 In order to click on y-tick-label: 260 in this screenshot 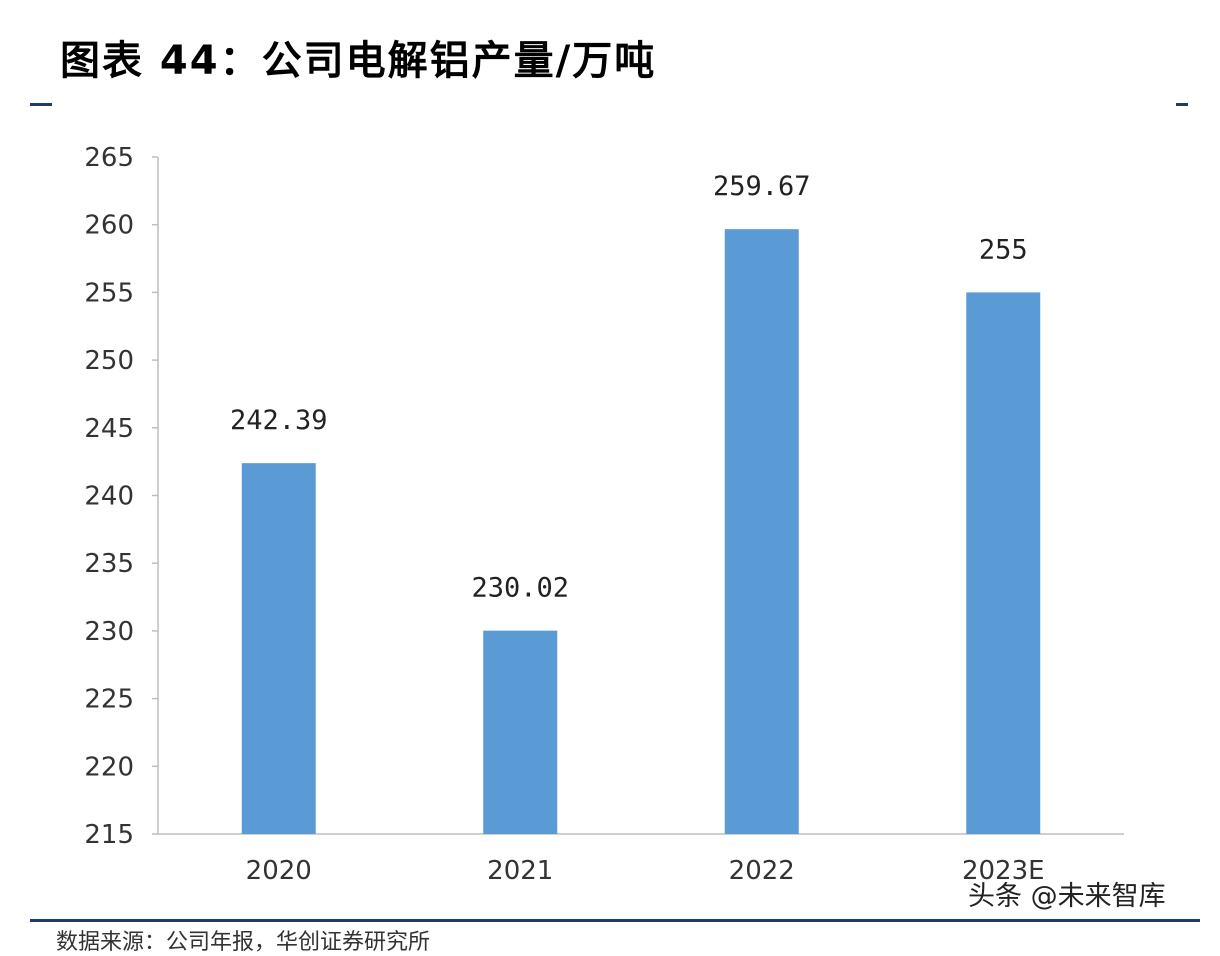, I will do `click(109, 226)`.